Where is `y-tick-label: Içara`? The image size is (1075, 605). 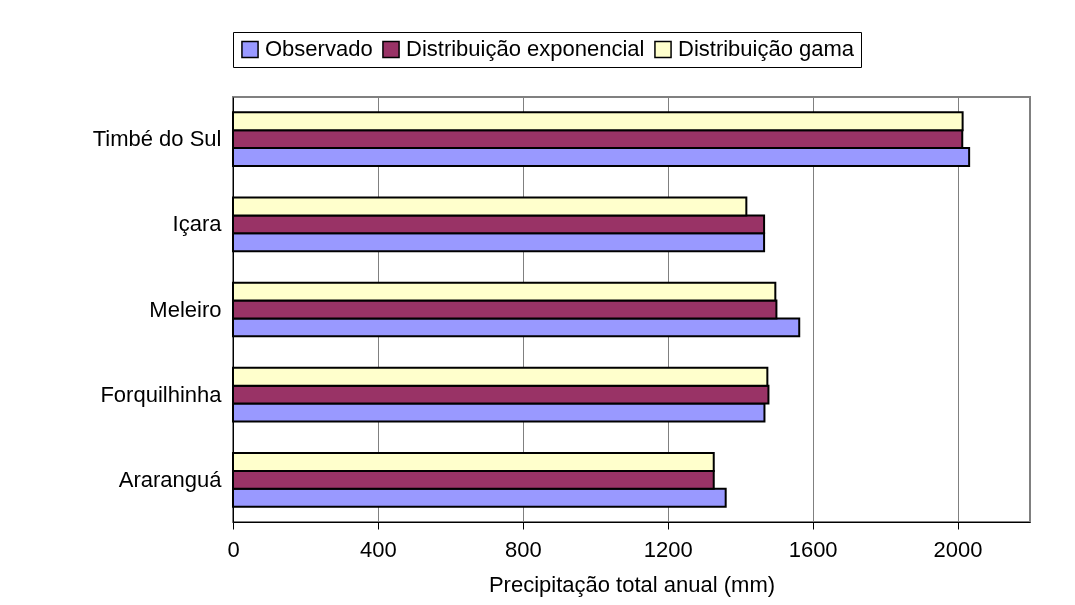
y-tick-label: Içara is located at coordinates (197, 224).